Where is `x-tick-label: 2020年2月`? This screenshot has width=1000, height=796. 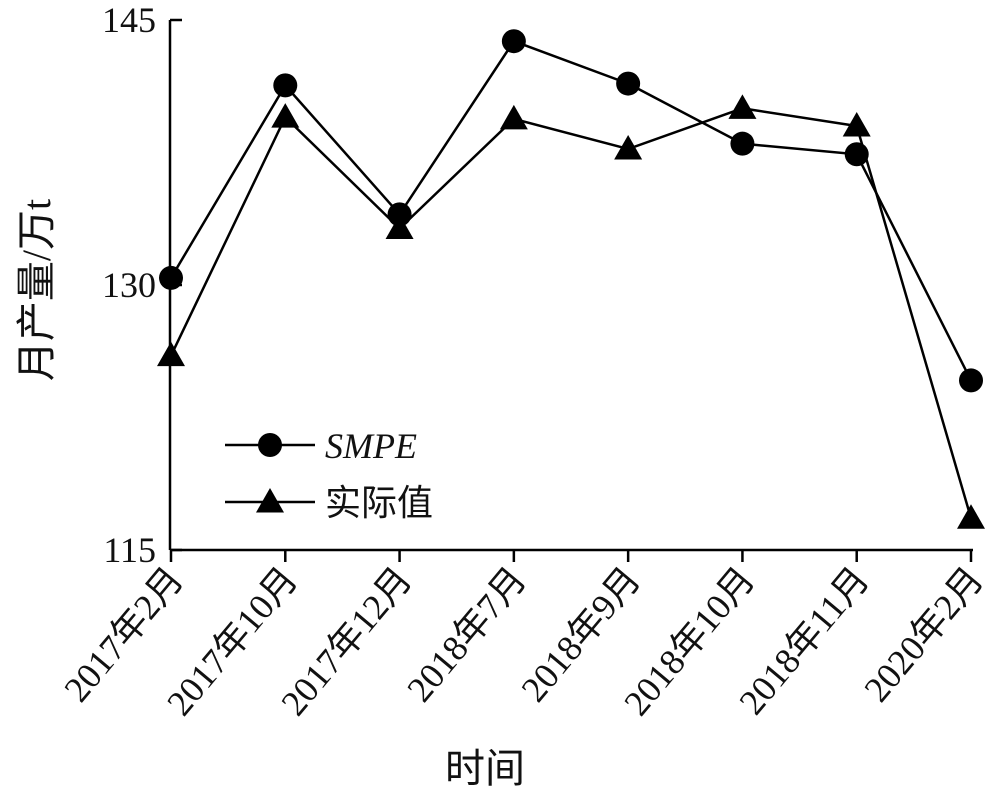
x-tick-label: 2020年2月 is located at coordinates (923, 634).